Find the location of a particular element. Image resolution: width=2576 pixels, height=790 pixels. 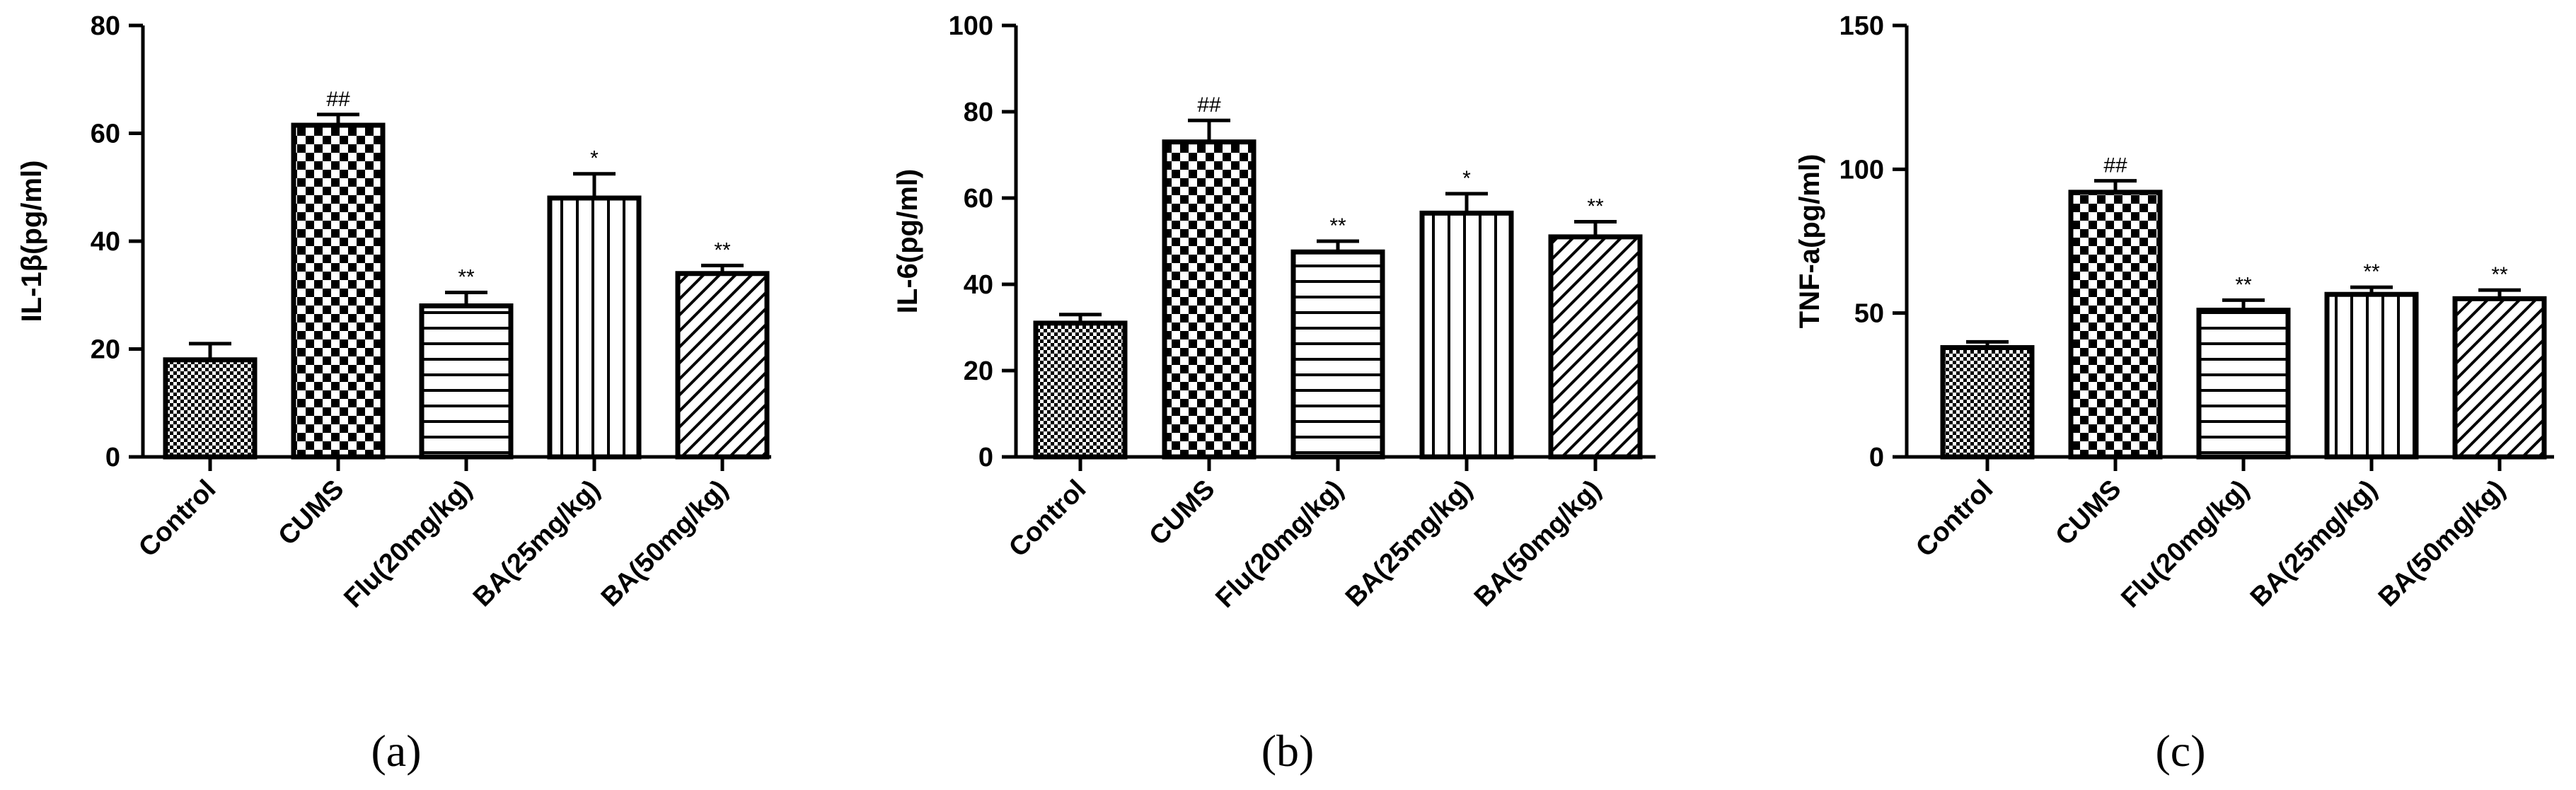

y-axis-title: IL-6(pg/ml) is located at coordinates (907, 241).